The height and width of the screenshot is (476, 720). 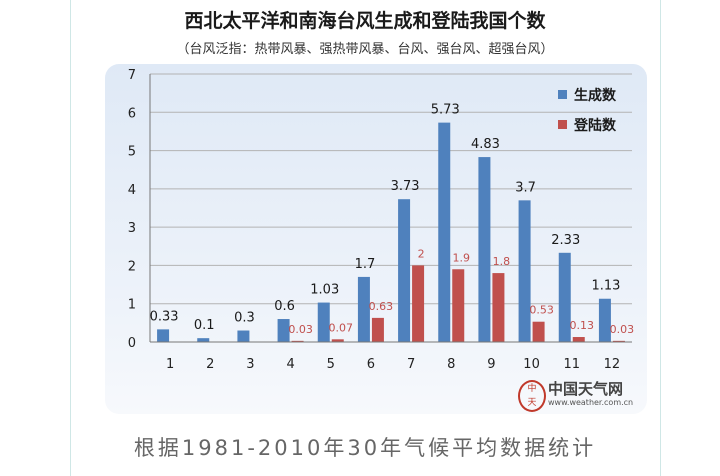 I want to click on y-tick-label: 3, so click(x=132, y=228).